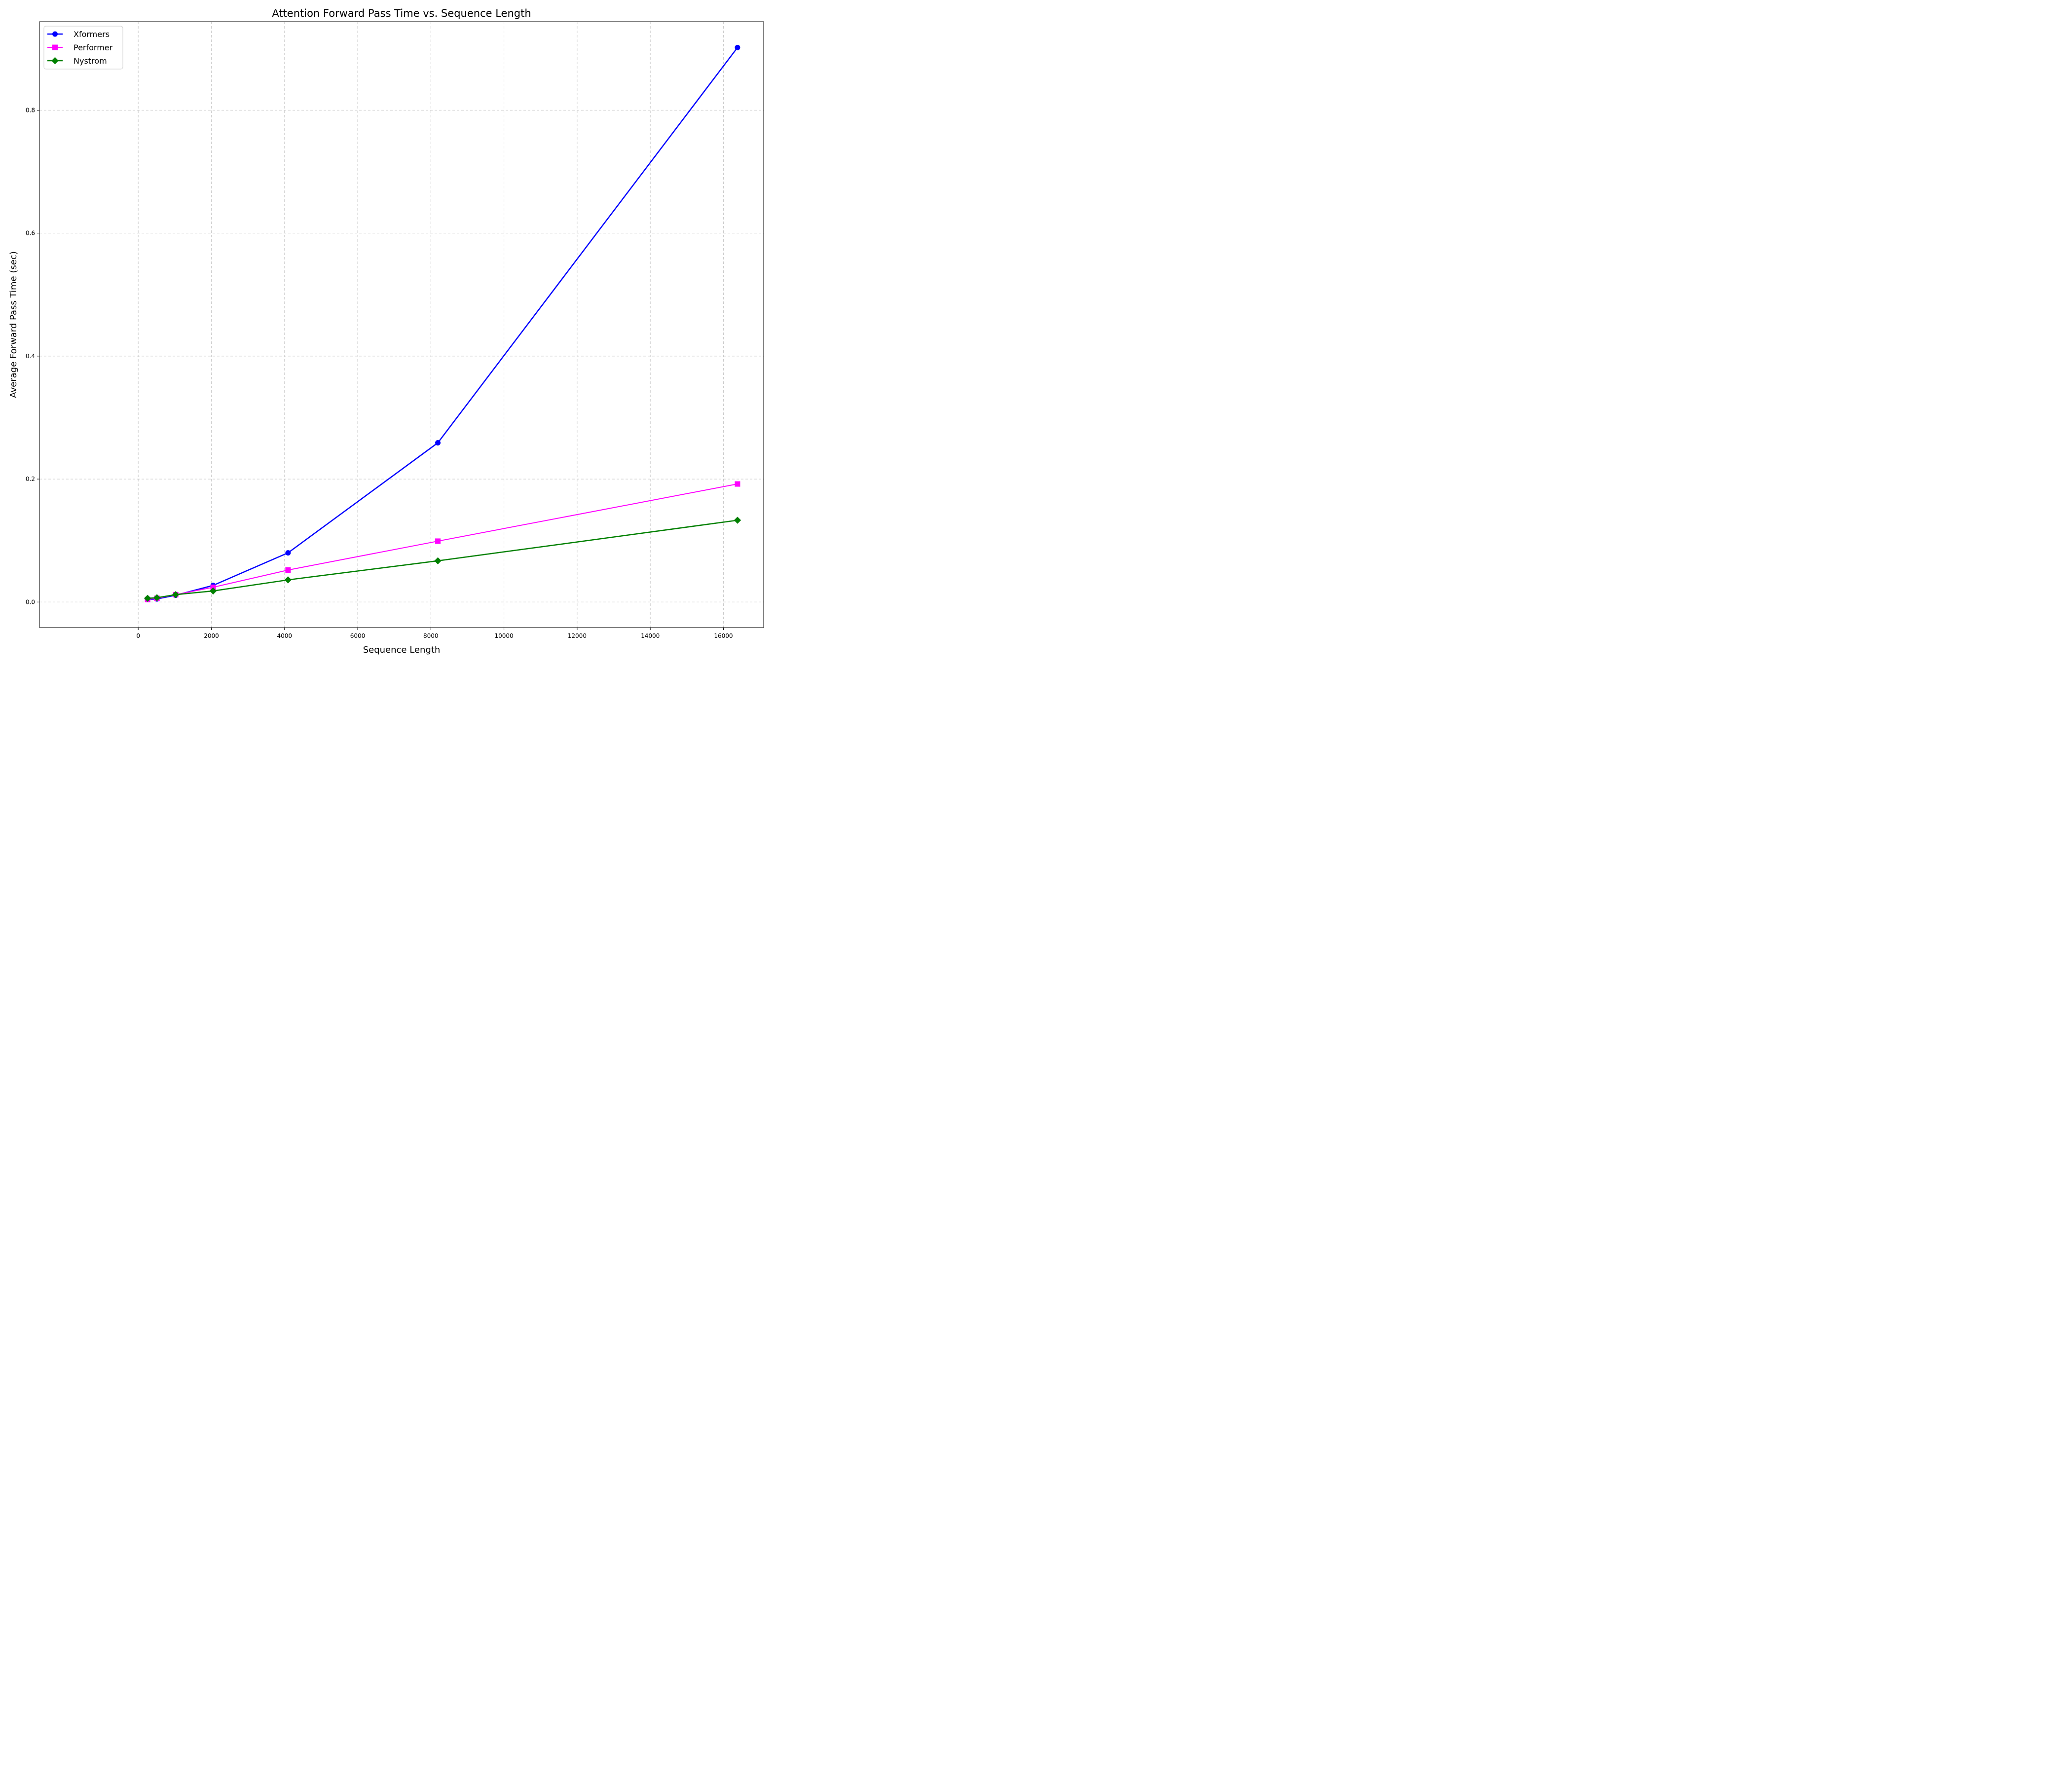 This screenshot has width=2072, height=1776. I want to click on plot-frame, so click(402, 325).